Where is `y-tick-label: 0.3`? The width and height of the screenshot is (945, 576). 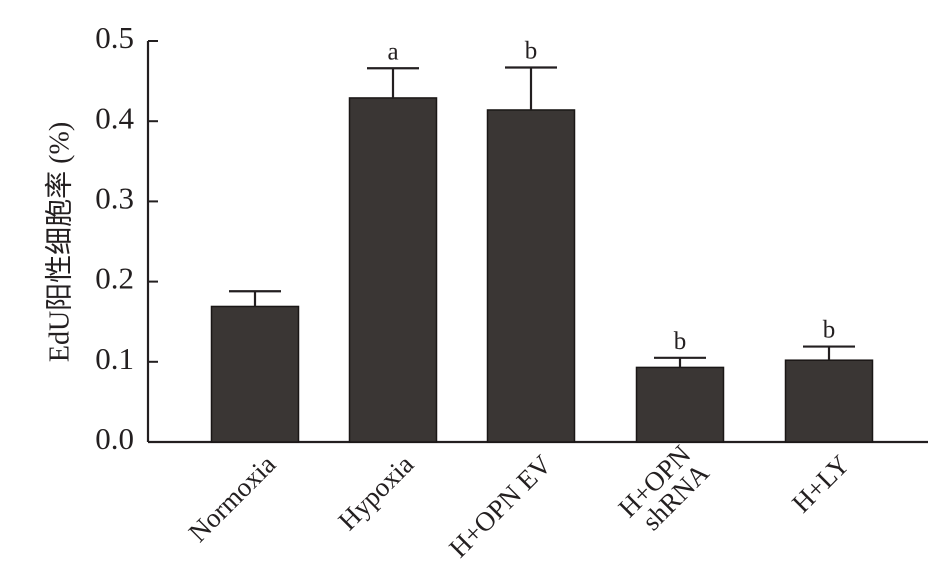
y-tick-label: 0.3 is located at coordinates (114, 198).